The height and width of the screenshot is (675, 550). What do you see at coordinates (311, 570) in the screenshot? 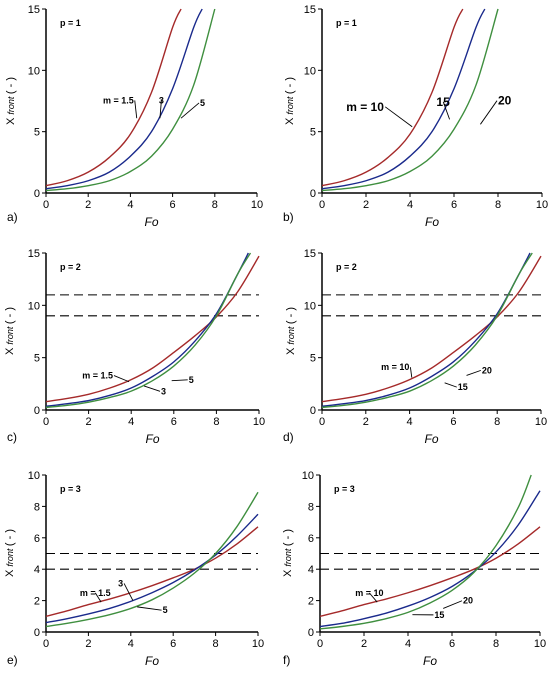
I see `y-tick-label: 4` at bounding box center [311, 570].